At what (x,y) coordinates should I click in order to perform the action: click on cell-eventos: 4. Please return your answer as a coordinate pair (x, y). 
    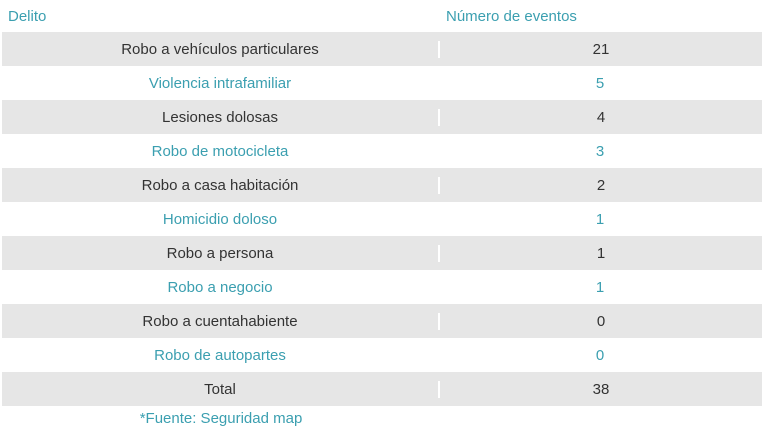
    Looking at the image, I should click on (600, 117).